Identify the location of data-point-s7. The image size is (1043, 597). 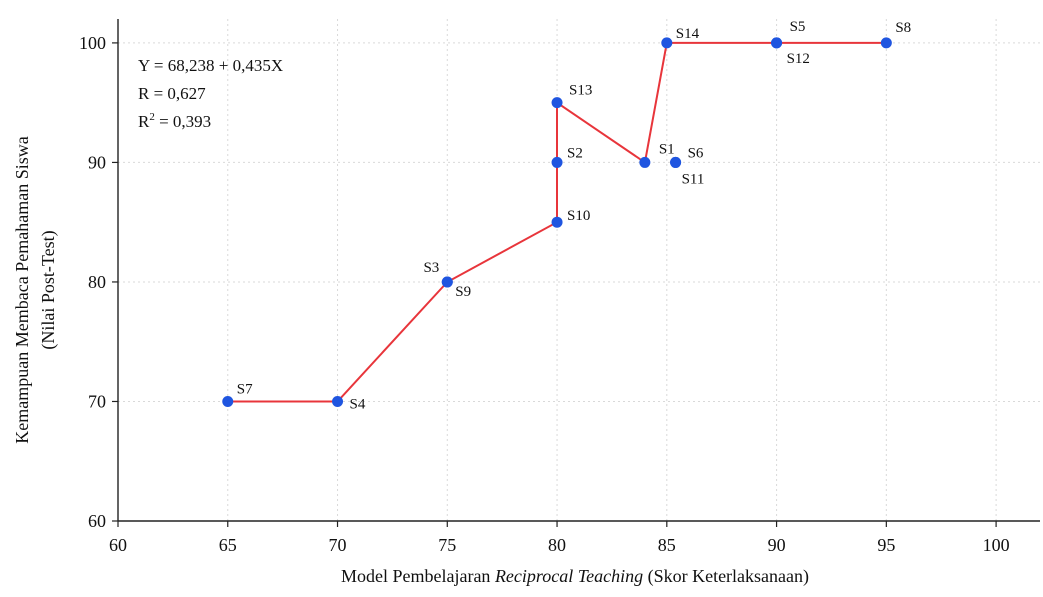
(228, 401).